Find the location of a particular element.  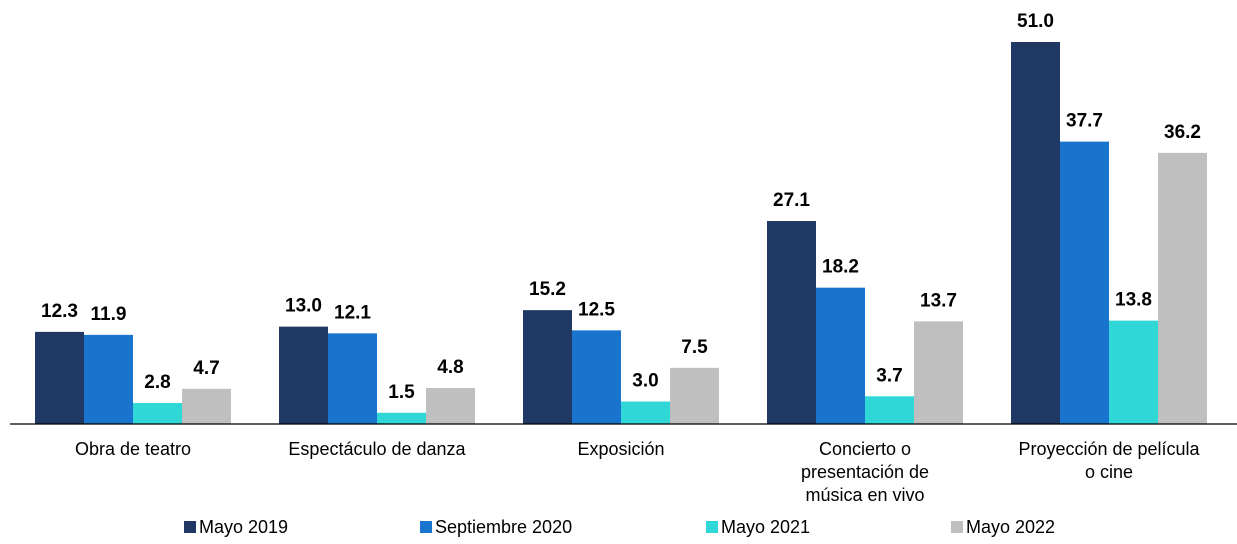

value-label: 13.0 is located at coordinates (303, 306).